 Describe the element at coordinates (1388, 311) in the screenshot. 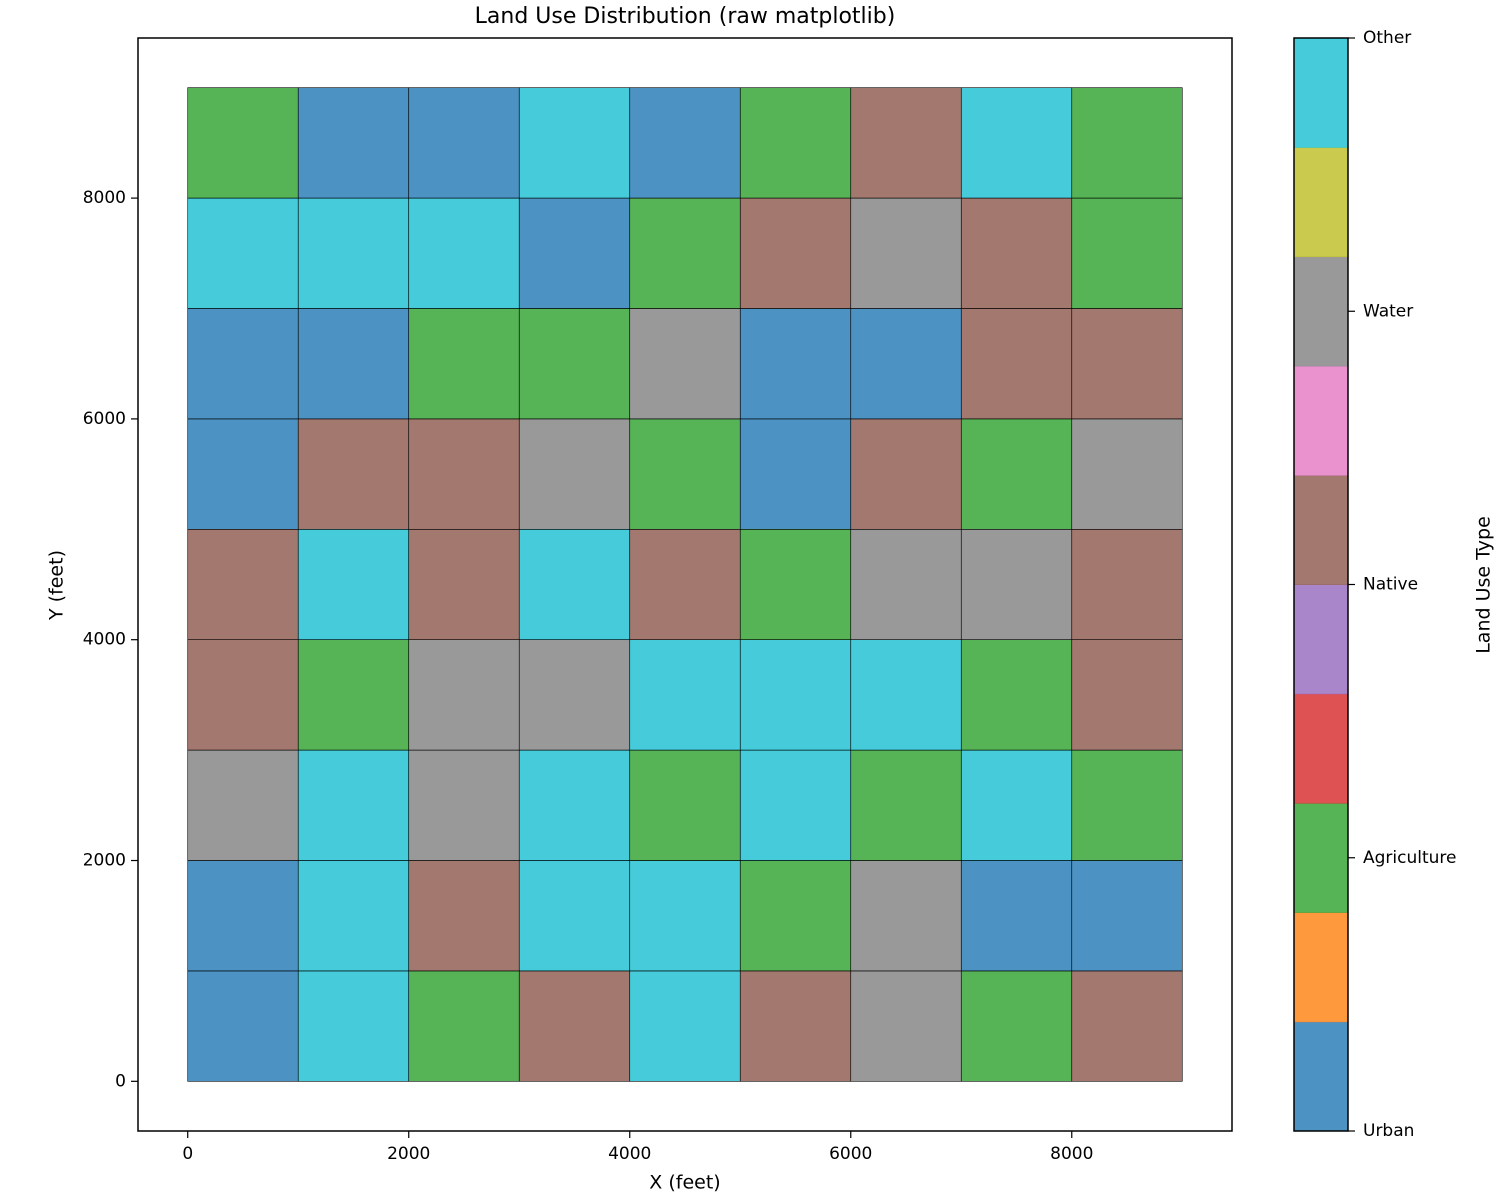

I see `colorbar-tick-label: Water` at that location.